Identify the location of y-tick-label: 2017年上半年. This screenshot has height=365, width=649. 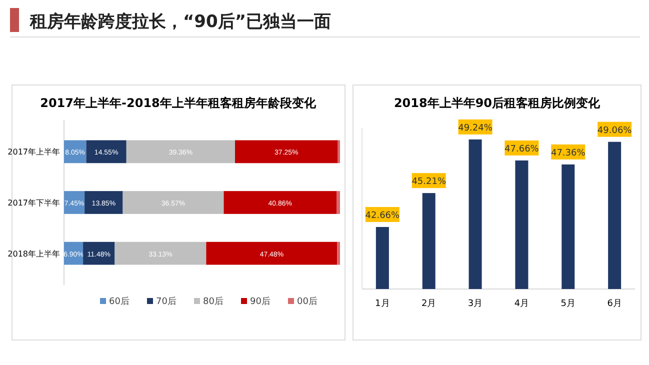
(34, 152).